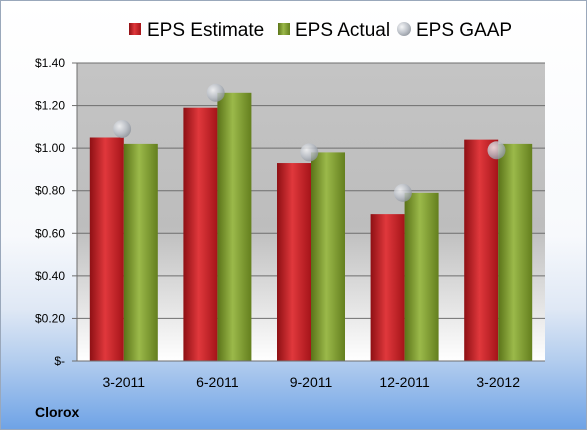 This screenshot has width=587, height=431. I want to click on legend-label-eps-gaap: EPS GAAP, so click(464, 30).